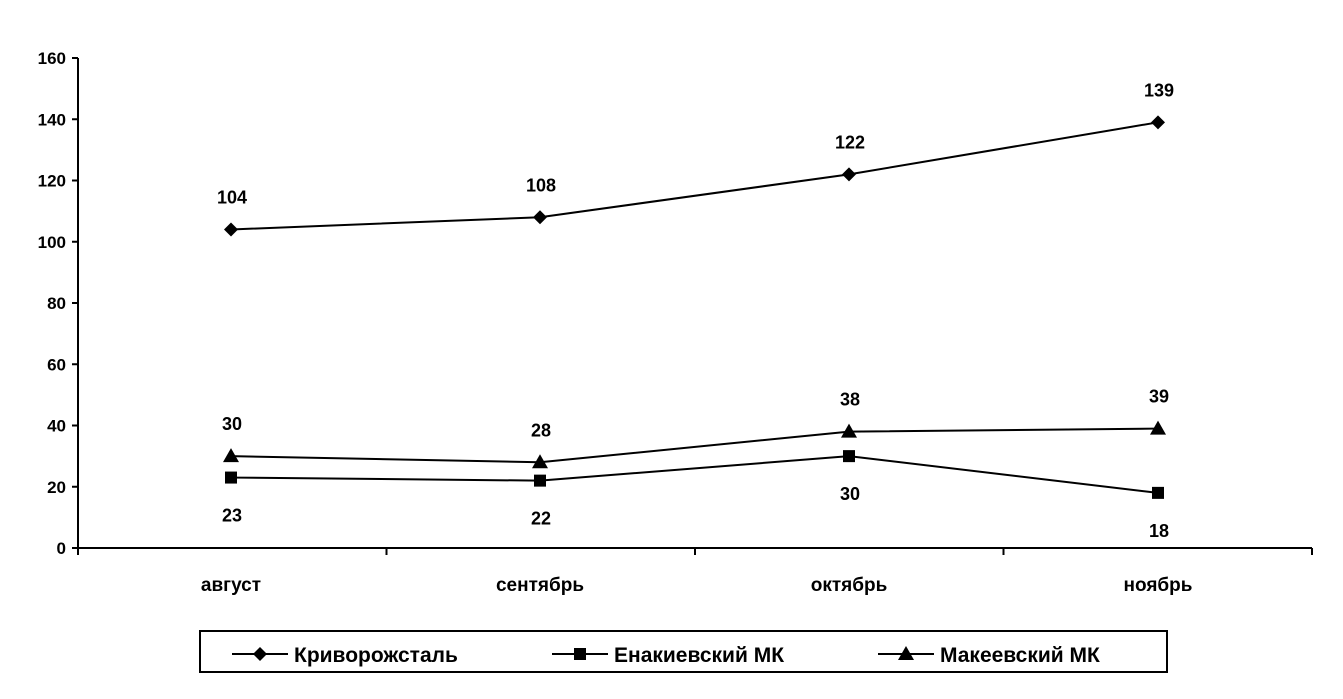 The height and width of the screenshot is (699, 1343). I want to click on data-label: 122, so click(850, 142).